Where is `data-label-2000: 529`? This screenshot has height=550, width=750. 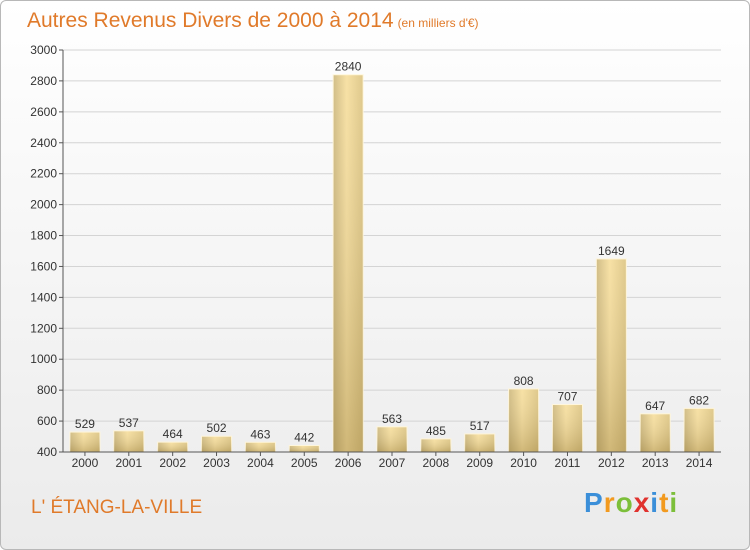 data-label-2000: 529 is located at coordinates (85, 424).